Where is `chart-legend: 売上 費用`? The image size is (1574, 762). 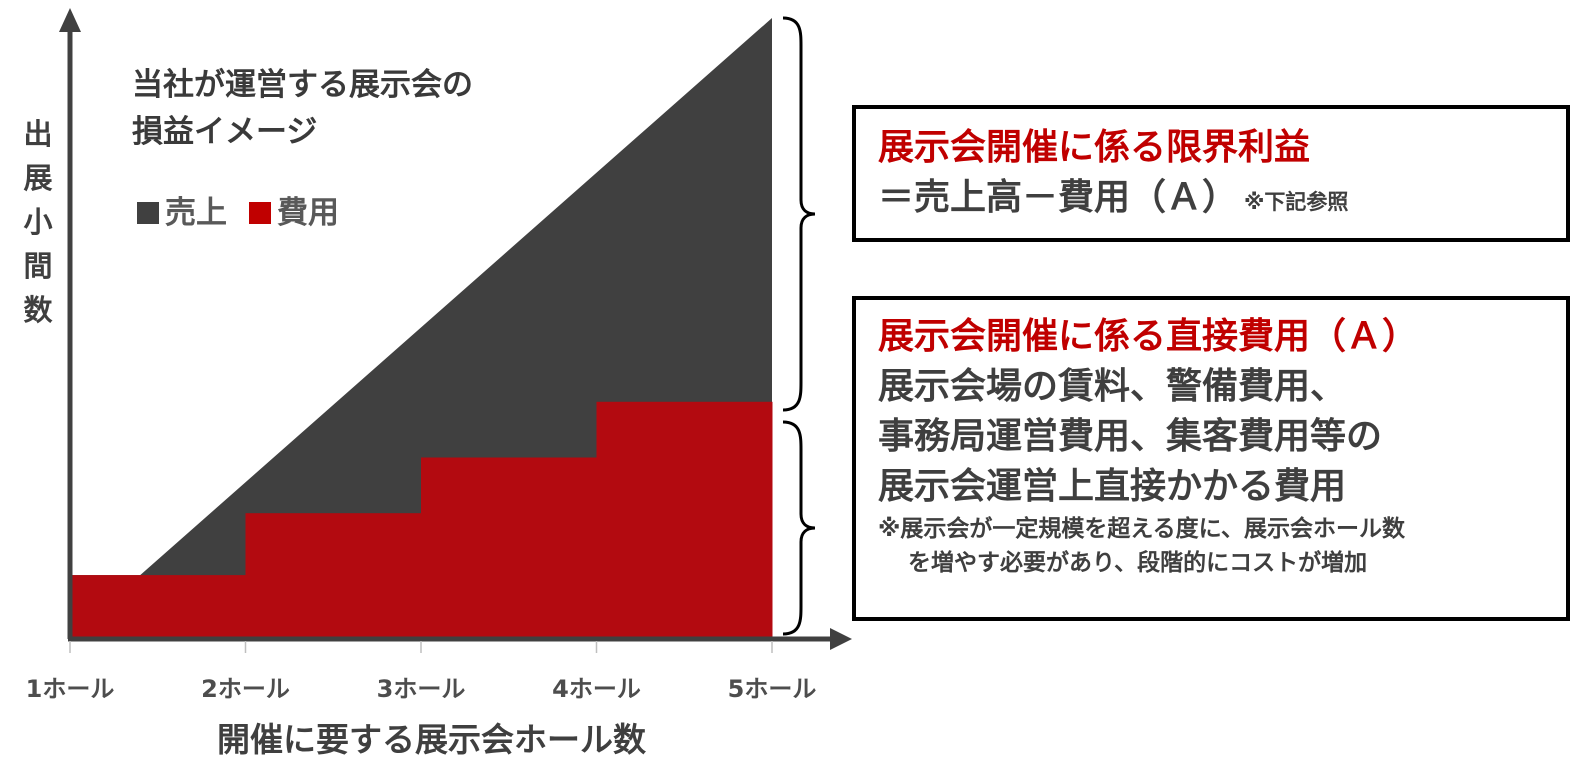 chart-legend: 売上 費用 is located at coordinates (249, 213).